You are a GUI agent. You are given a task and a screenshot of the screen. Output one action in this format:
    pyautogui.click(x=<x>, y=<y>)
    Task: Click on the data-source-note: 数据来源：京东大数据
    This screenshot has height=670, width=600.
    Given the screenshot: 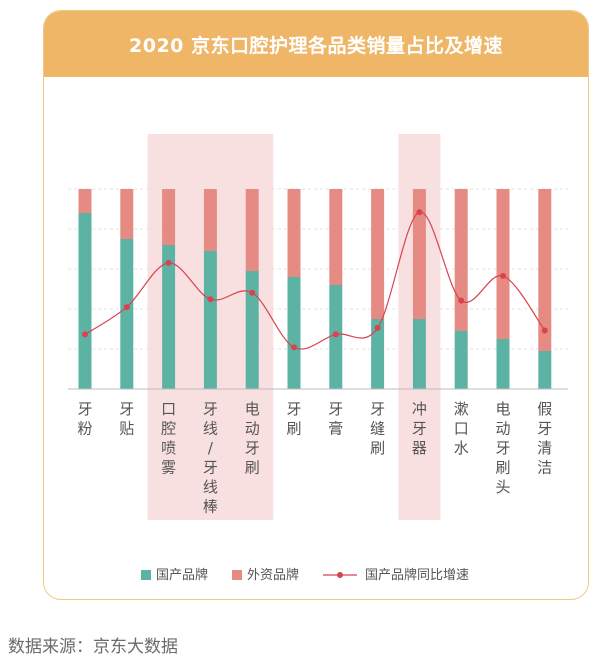 What is the action you would take?
    pyautogui.click(x=93, y=647)
    